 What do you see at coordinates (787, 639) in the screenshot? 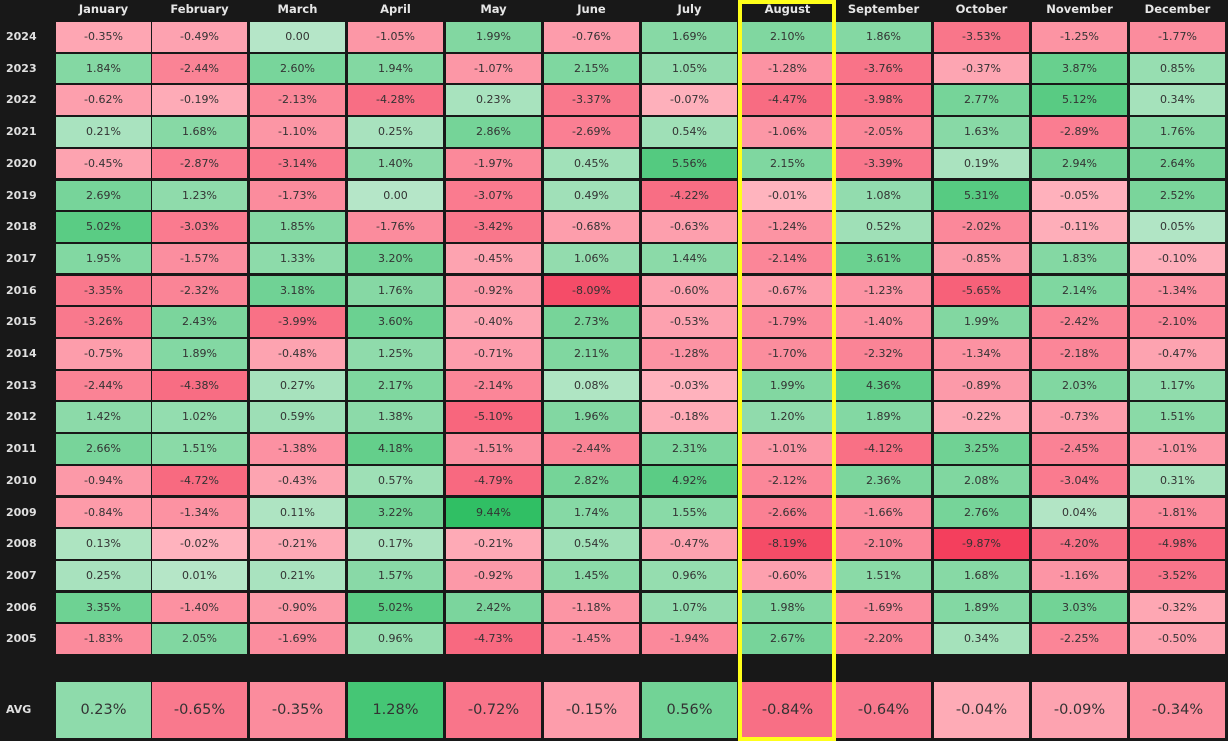
I see `heatmap-cell: 2.67%` at bounding box center [787, 639].